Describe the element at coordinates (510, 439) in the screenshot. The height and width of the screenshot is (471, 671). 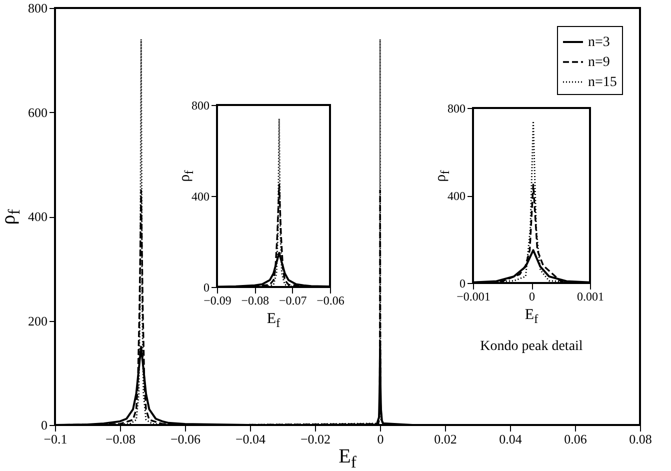
I see `x-tick-label: 0.04` at that location.